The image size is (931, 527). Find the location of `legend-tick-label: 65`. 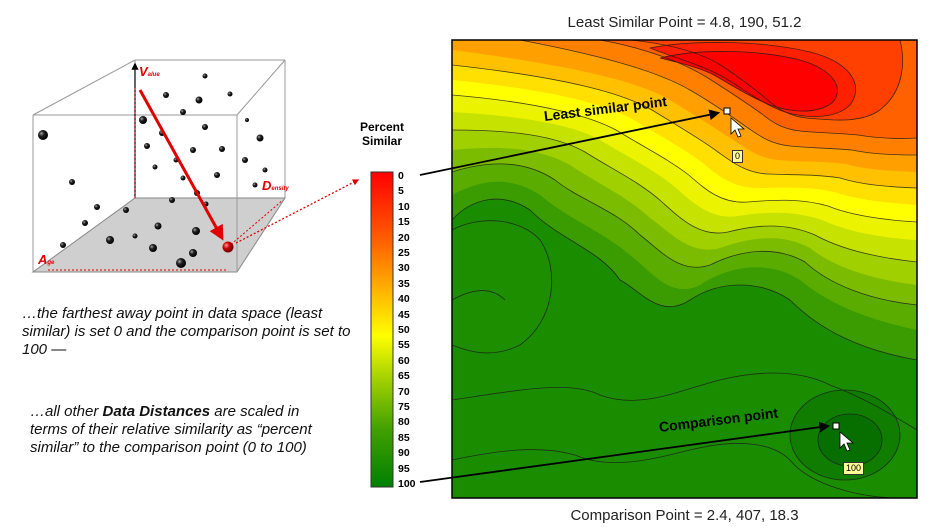

legend-tick-label: 65 is located at coordinates (404, 376).